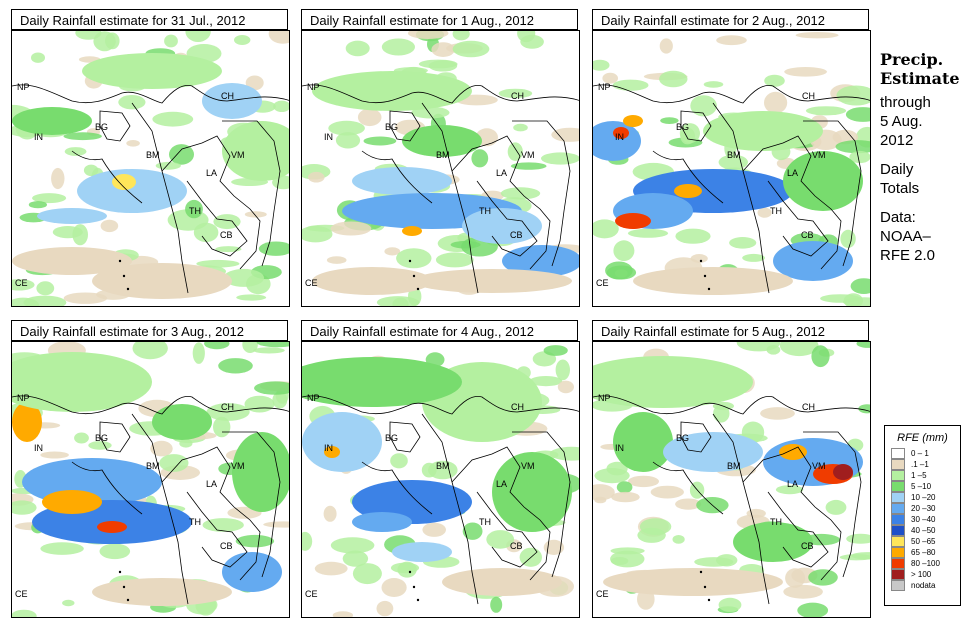 This screenshot has height=639, width=967. I want to click on heading-line-1: Precip., so click(912, 59).